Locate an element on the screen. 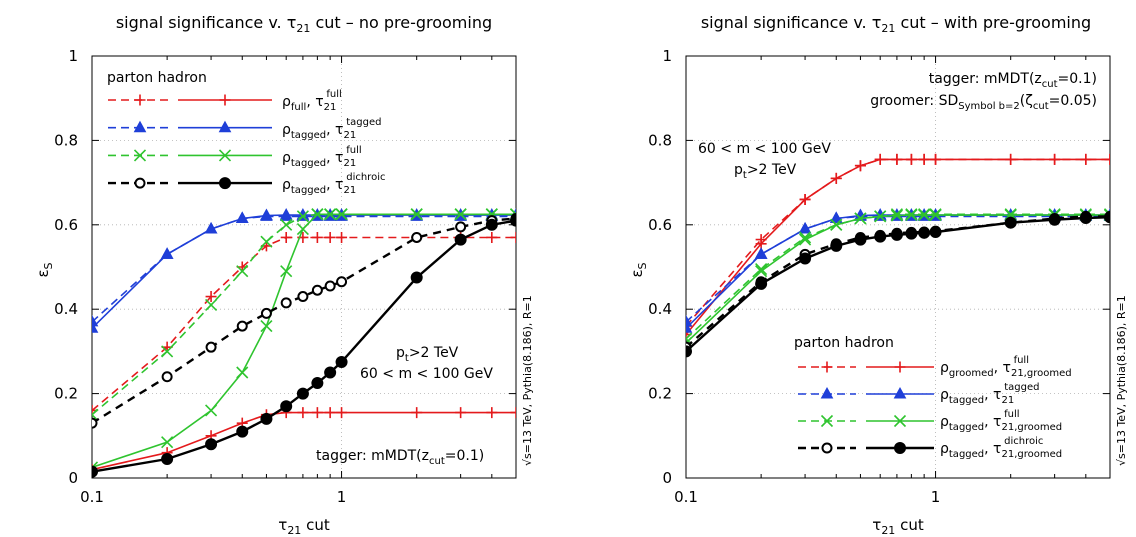 The height and width of the screenshot is (537, 1136). left-annotation-pt: pt>2 TeV is located at coordinates (427, 354).